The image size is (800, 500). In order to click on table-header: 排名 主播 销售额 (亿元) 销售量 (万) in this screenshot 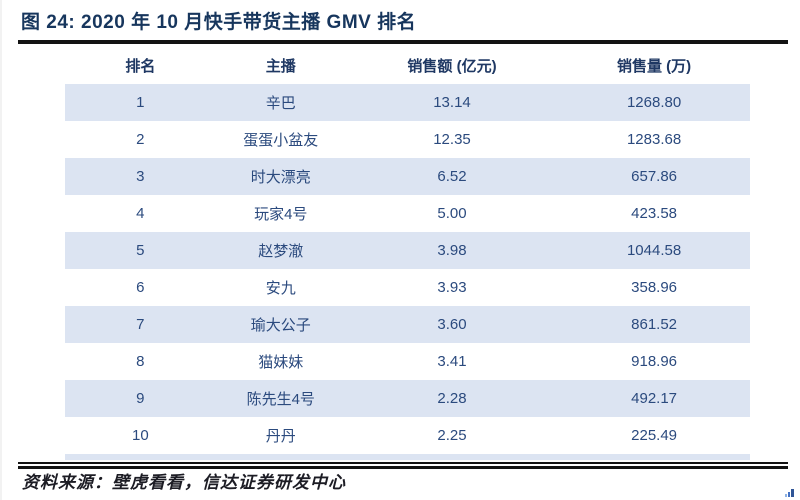, I will do `click(407, 65)`.